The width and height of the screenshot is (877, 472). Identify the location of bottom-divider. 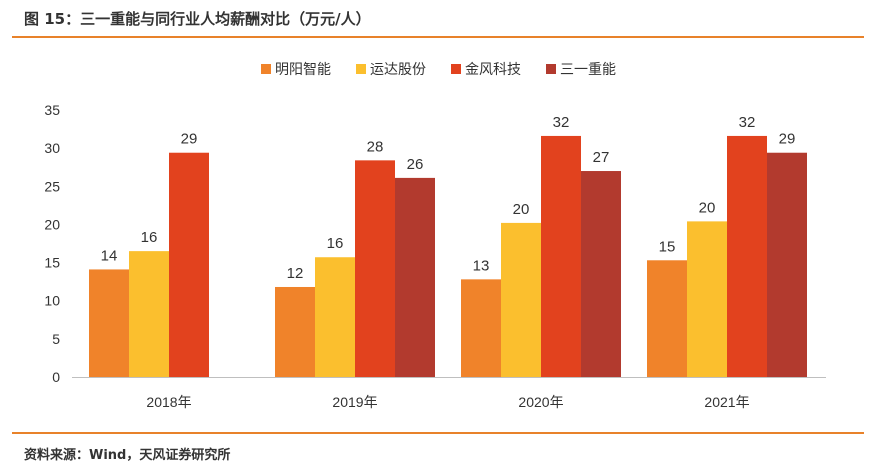
(438, 433).